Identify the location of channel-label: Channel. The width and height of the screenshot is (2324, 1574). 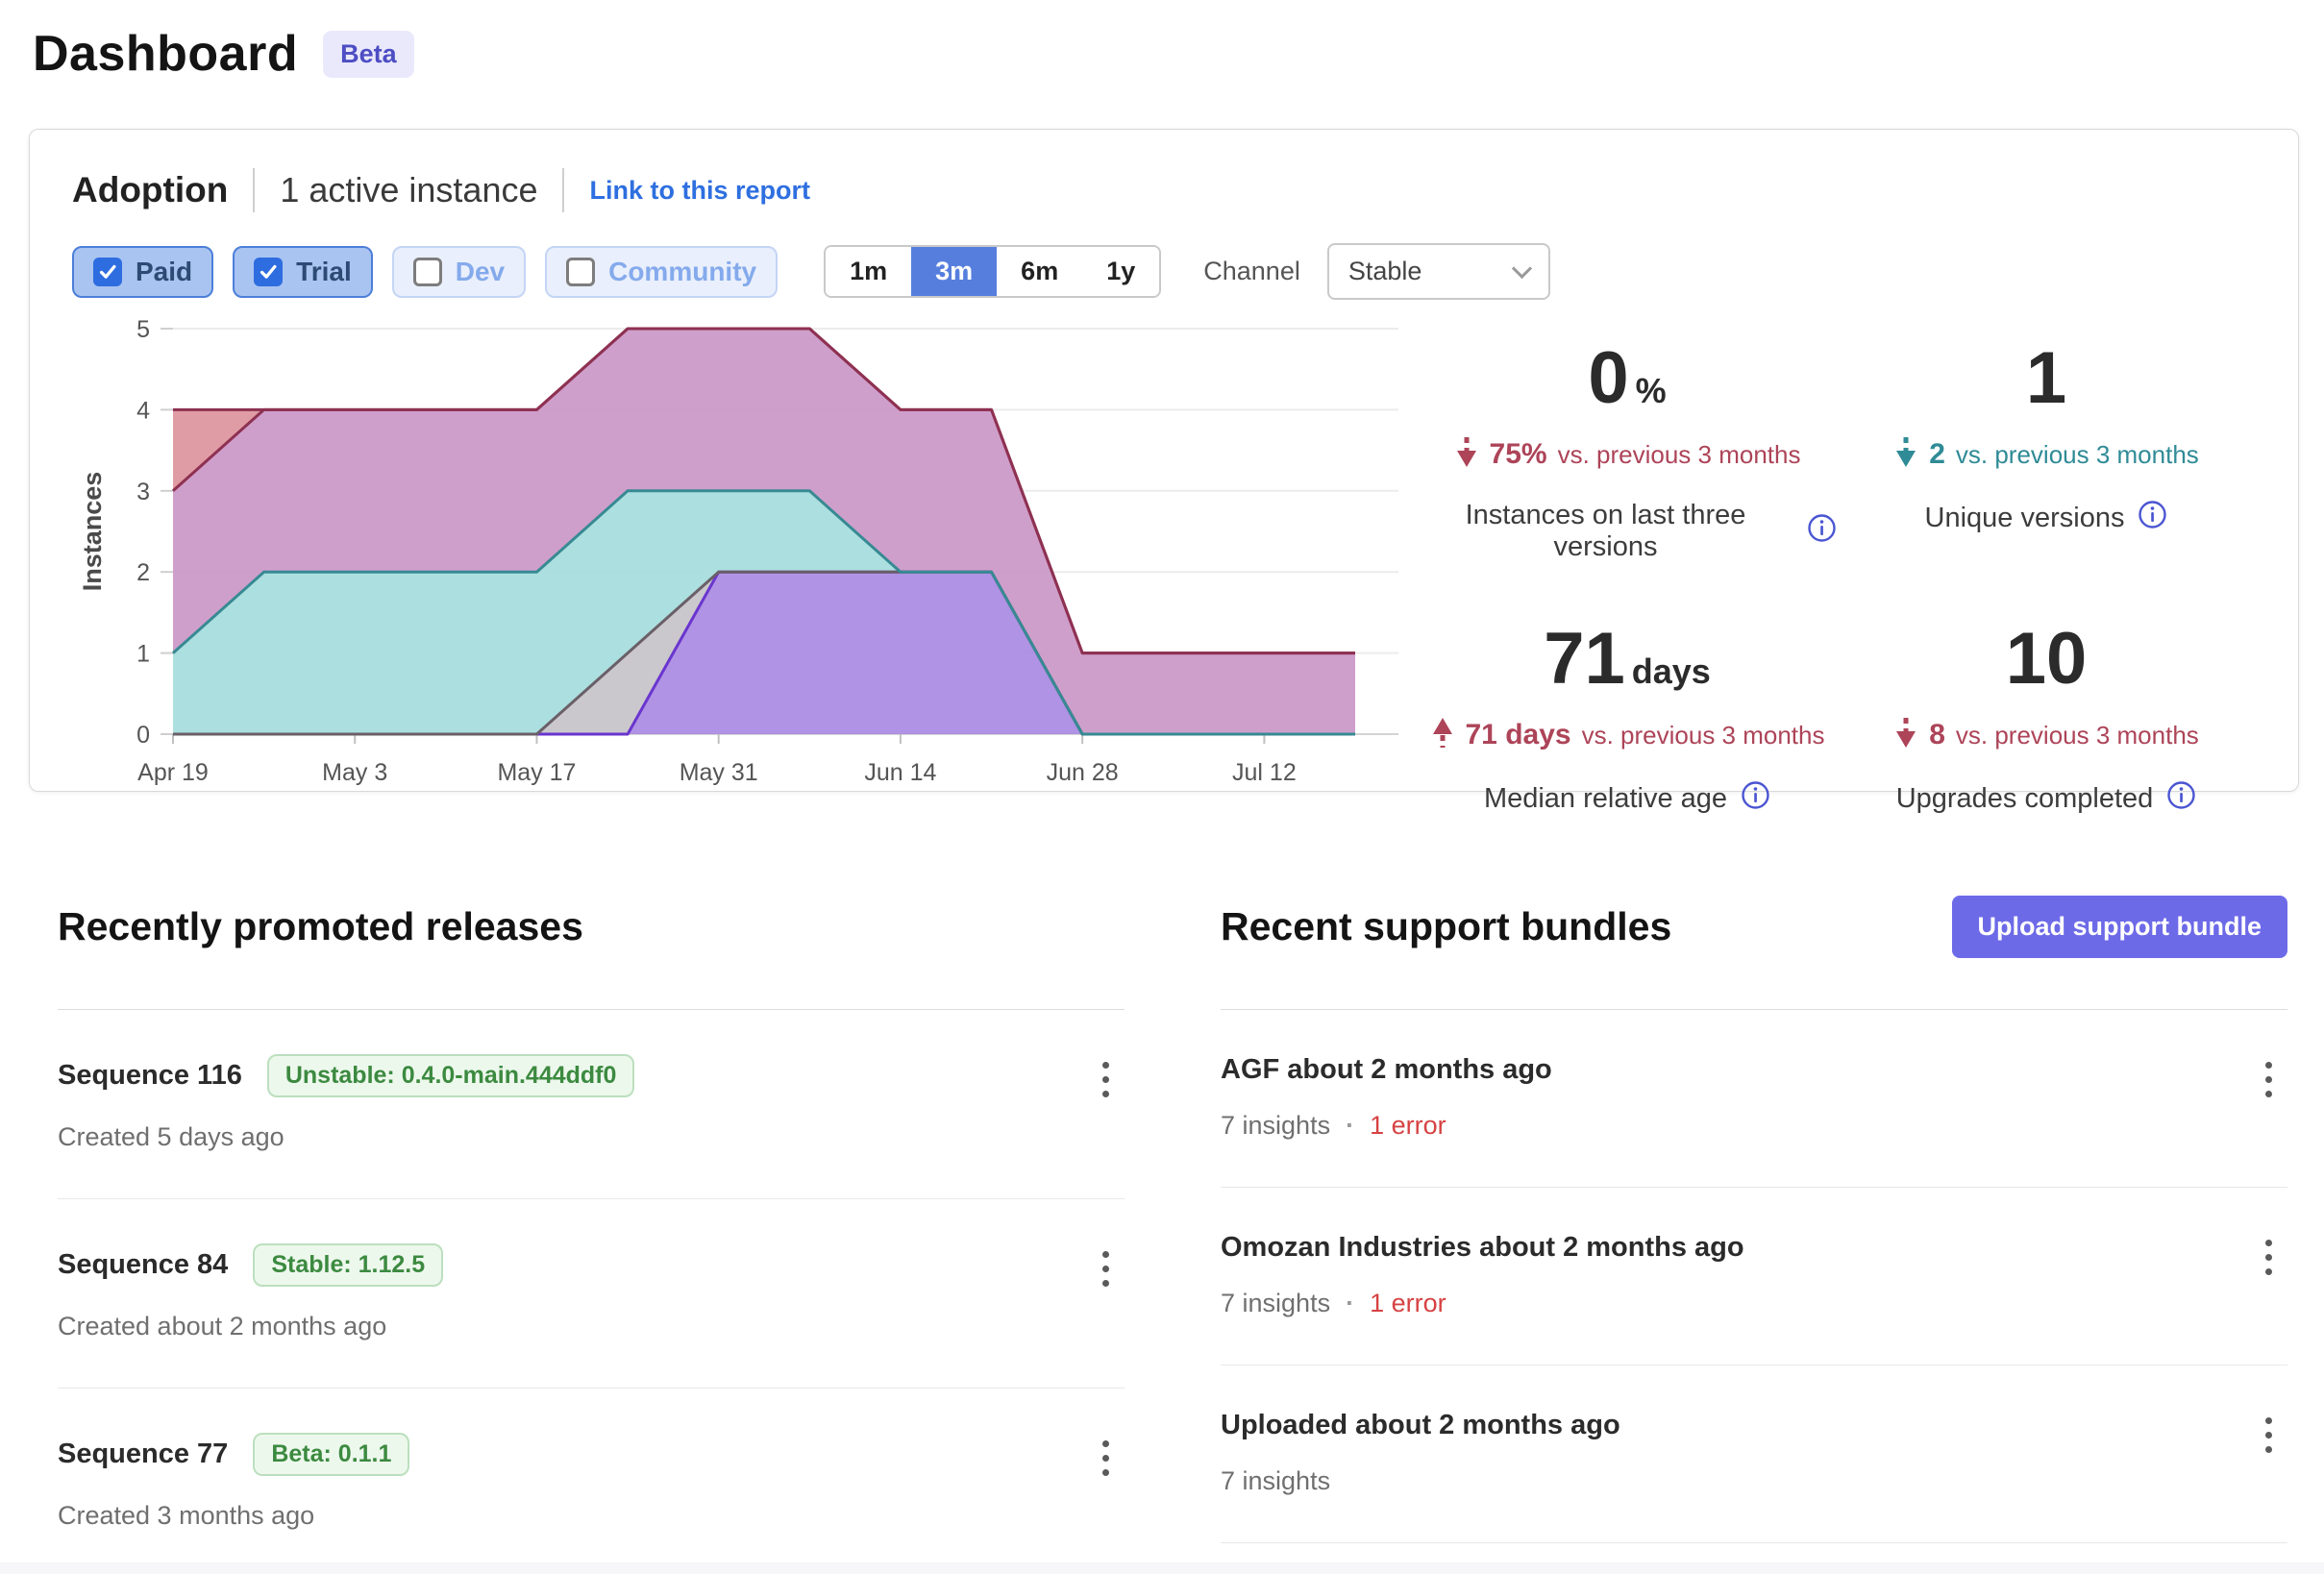
(1251, 271).